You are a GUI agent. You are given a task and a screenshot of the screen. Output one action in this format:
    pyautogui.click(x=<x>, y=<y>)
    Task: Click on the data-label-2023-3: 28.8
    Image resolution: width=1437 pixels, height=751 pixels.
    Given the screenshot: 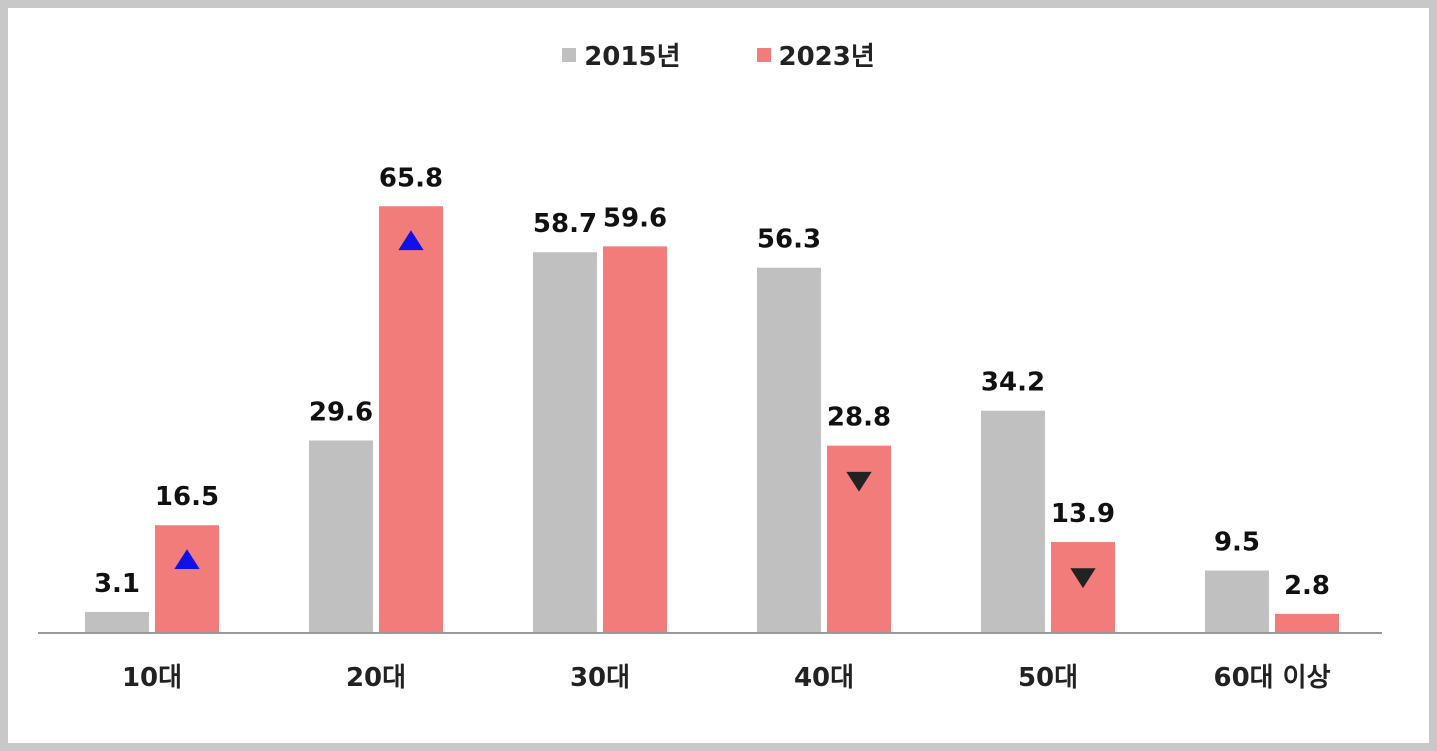 What is the action you would take?
    pyautogui.click(x=859, y=418)
    